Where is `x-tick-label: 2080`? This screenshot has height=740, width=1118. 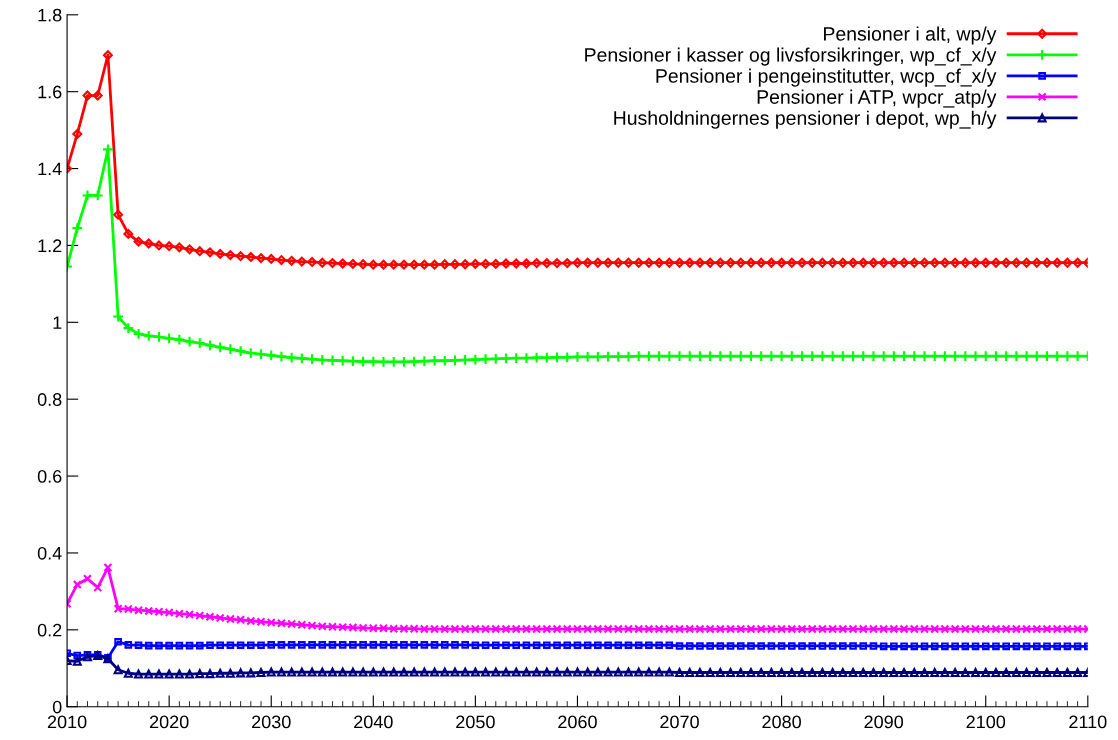 x-tick-label: 2080 is located at coordinates (781, 722).